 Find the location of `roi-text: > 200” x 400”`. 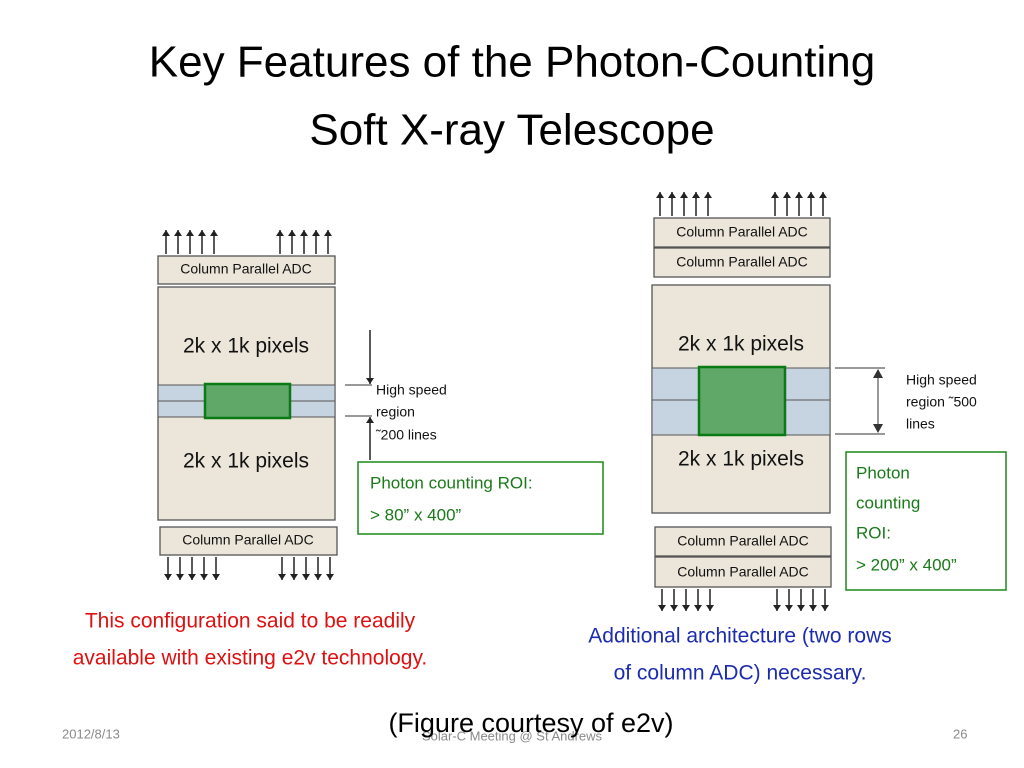

roi-text: > 200” x 400” is located at coordinates (906, 564).